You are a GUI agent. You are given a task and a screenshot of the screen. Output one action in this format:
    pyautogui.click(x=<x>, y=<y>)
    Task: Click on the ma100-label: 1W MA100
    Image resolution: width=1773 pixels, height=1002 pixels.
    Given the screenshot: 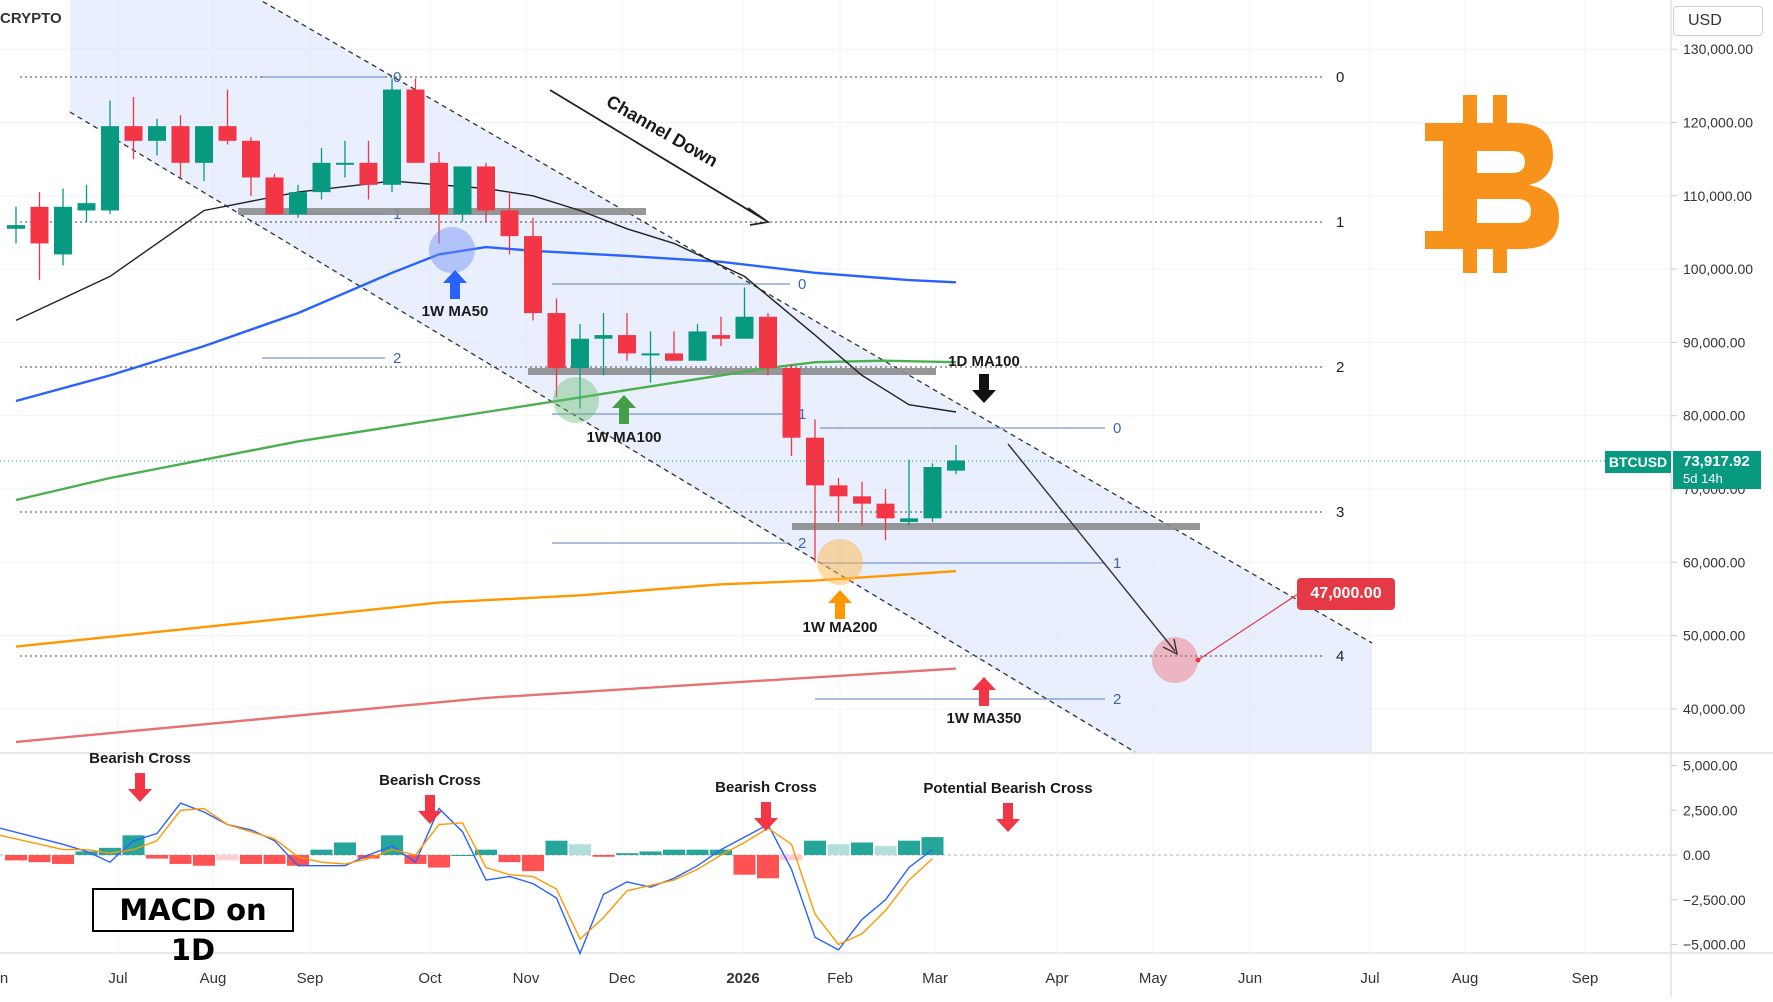 What is the action you would take?
    pyautogui.click(x=623, y=437)
    